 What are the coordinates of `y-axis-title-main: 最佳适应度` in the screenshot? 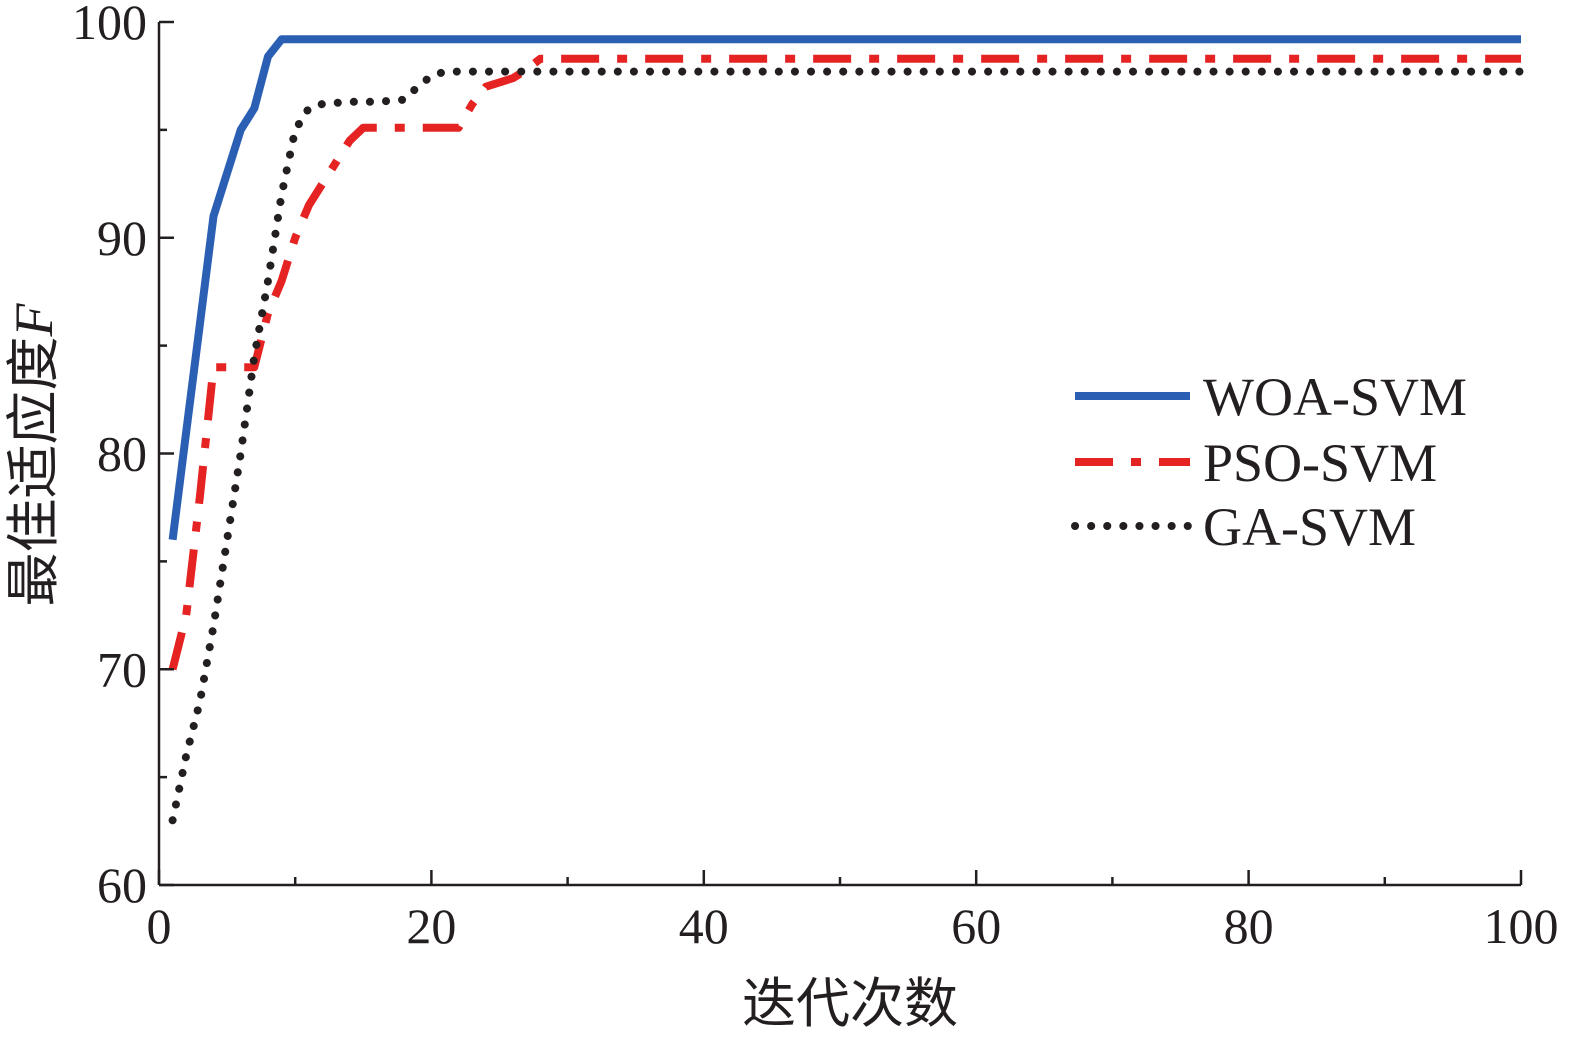 It's located at (33, 472).